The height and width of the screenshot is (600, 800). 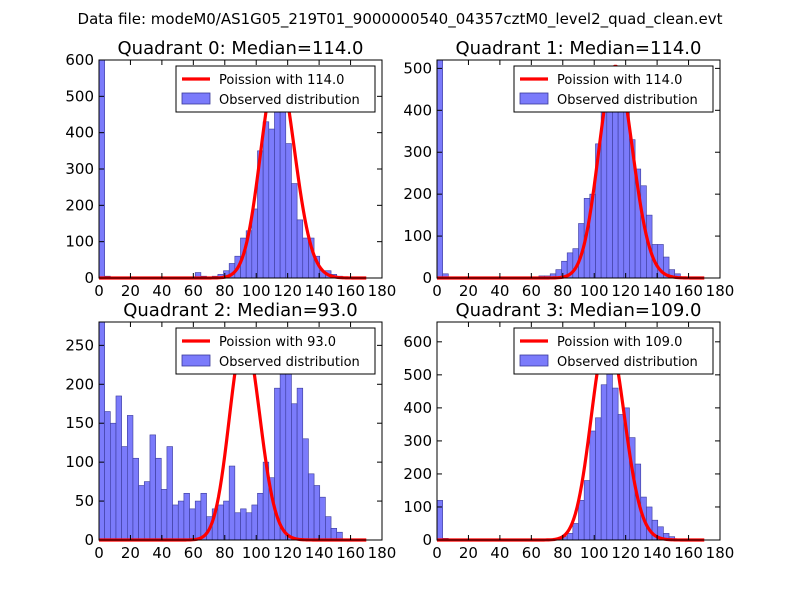 What do you see at coordinates (275, 89) in the screenshot?
I see `legend: Poission with 114.0 Observed distribution` at bounding box center [275, 89].